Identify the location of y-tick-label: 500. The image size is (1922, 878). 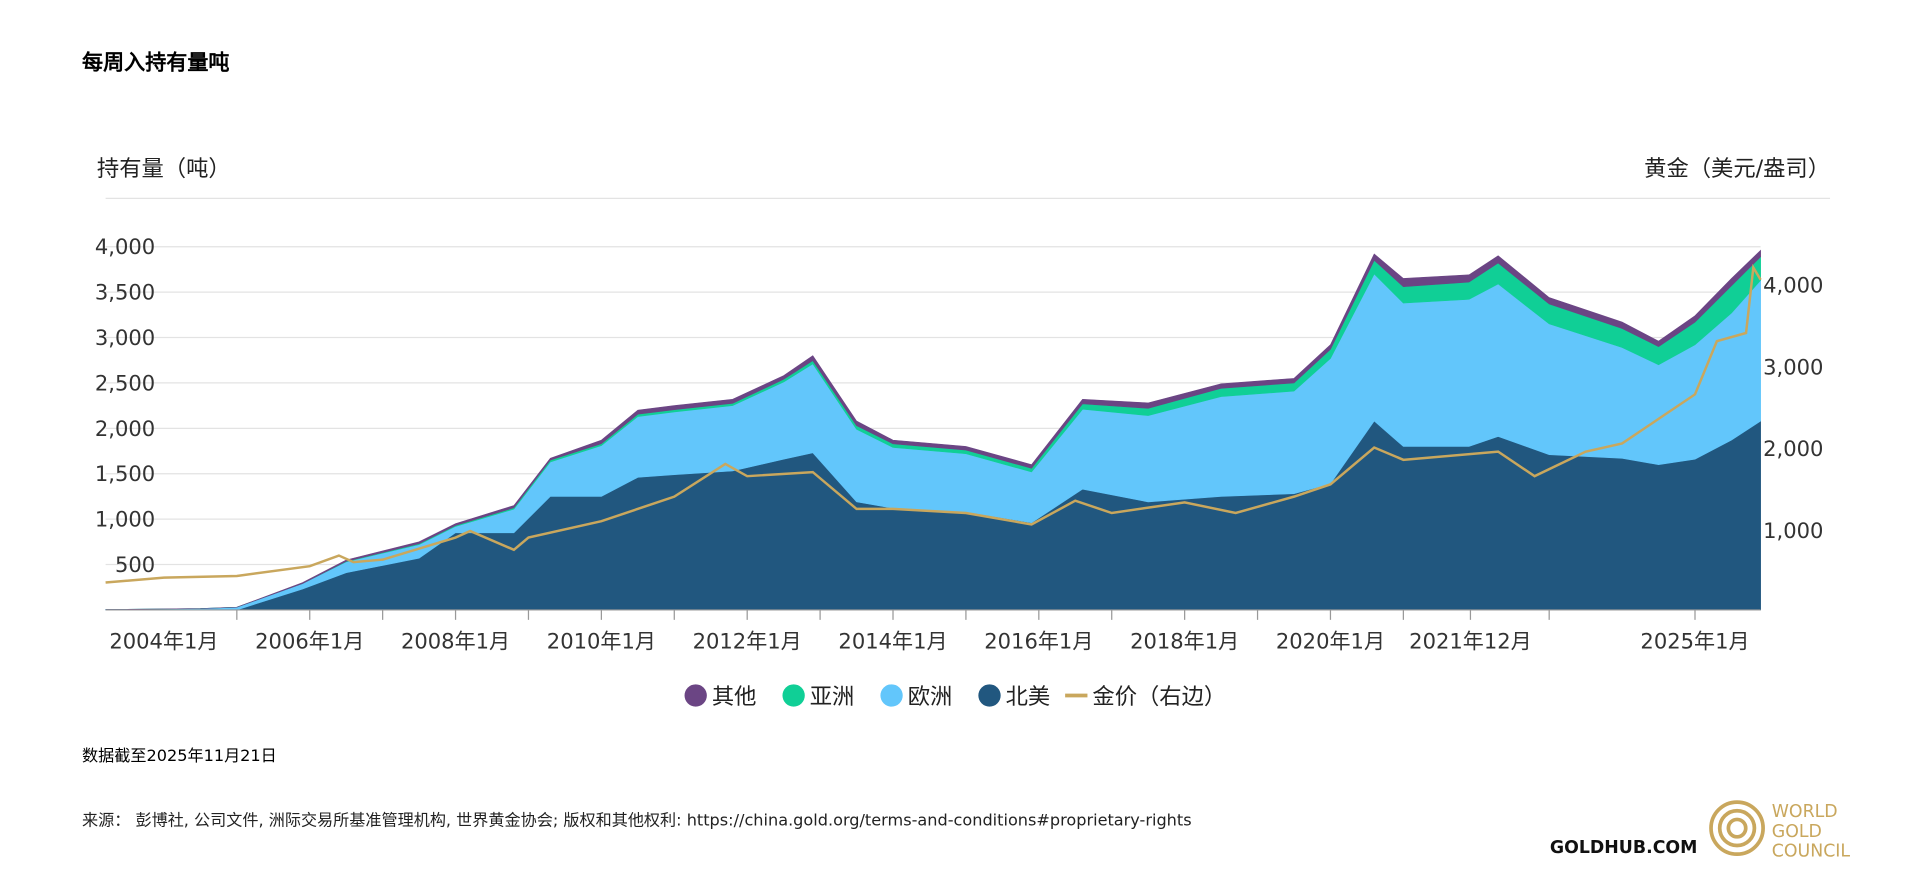
(135, 564).